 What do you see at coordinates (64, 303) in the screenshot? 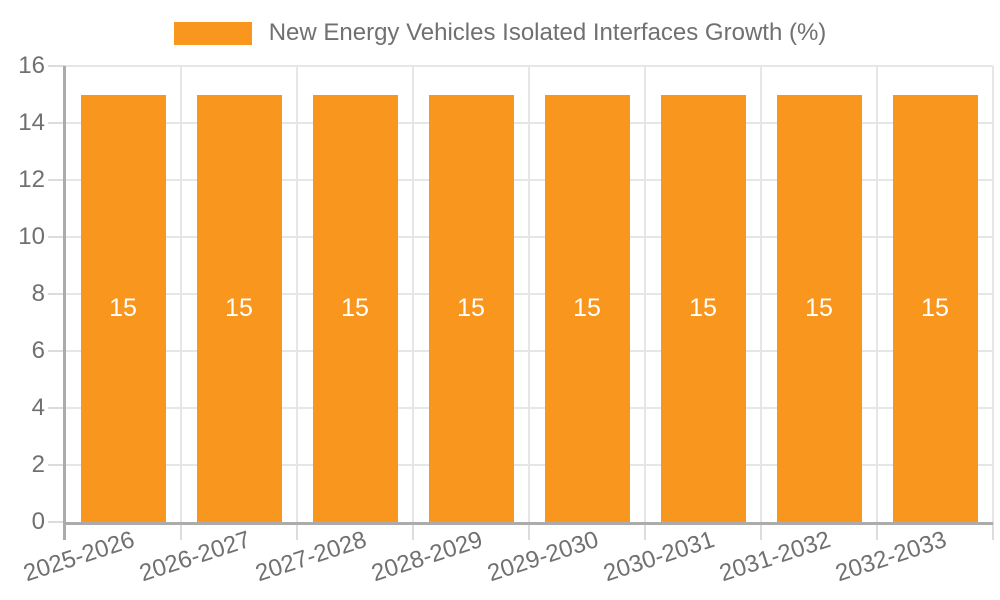
I see `y-axis-line` at bounding box center [64, 303].